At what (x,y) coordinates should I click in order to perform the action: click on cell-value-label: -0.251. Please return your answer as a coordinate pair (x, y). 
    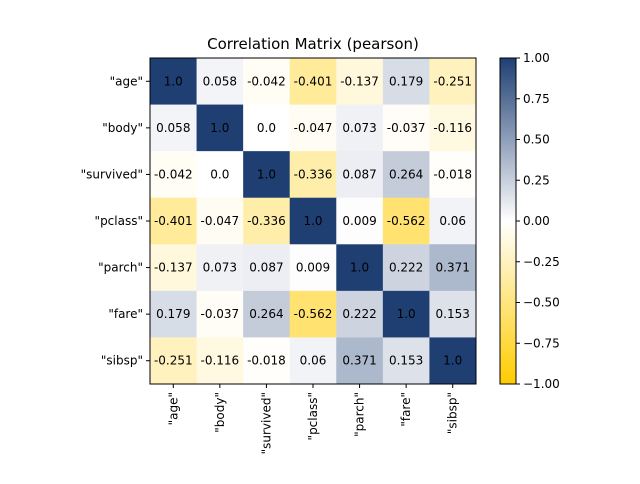
    Looking at the image, I should click on (173, 361).